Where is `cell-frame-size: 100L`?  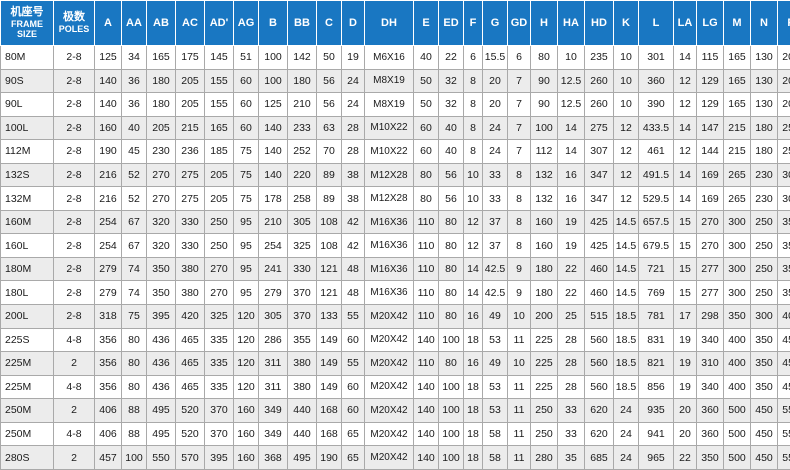
cell-frame-size: 100L is located at coordinates (27, 128).